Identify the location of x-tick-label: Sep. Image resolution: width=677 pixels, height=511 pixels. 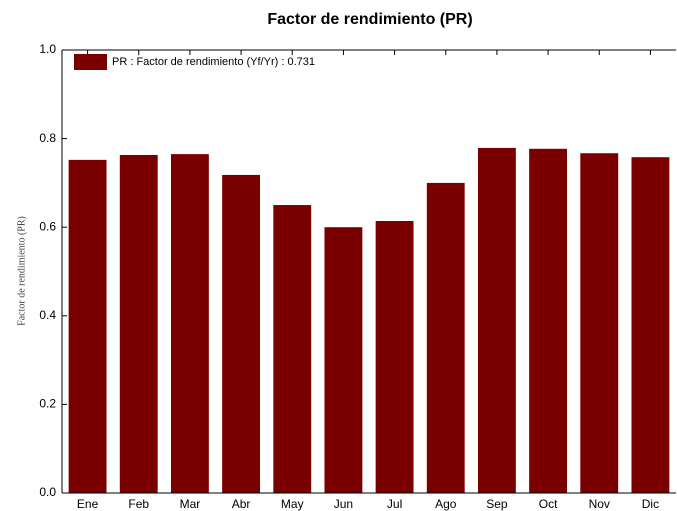
(497, 504).